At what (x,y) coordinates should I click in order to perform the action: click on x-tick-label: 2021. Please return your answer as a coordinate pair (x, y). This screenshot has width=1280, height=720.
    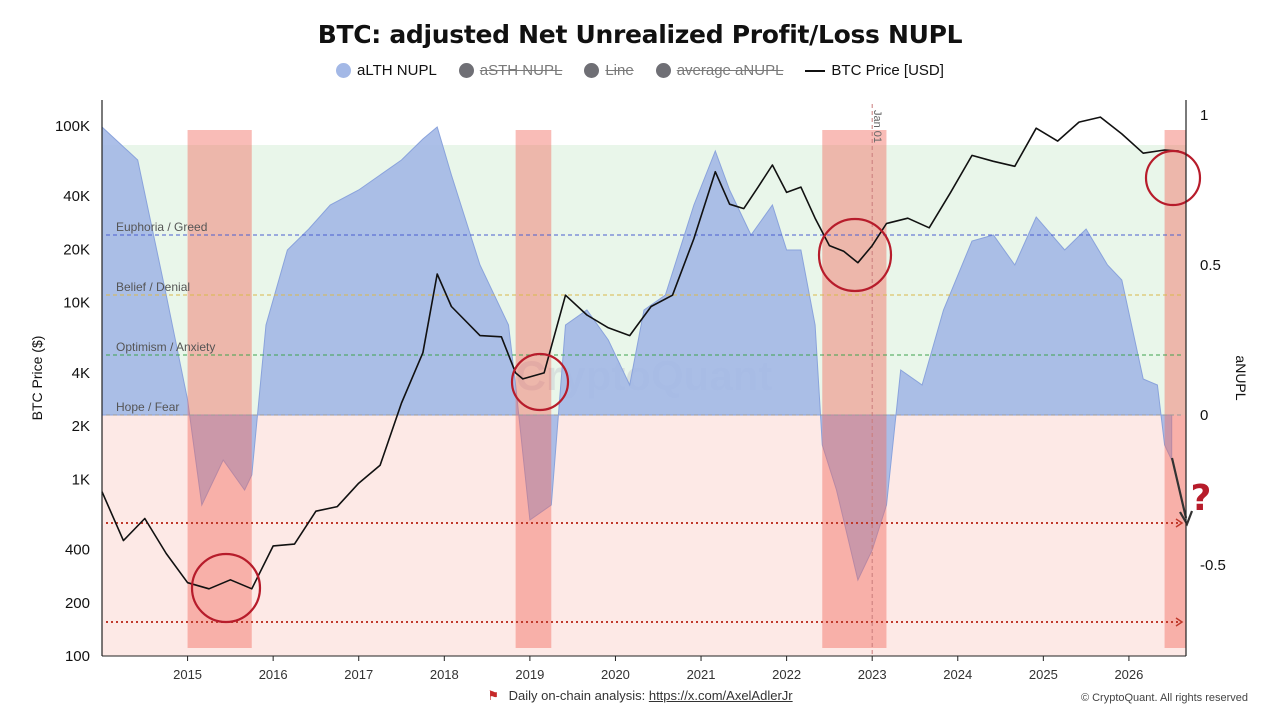
    Looking at the image, I should click on (701, 674).